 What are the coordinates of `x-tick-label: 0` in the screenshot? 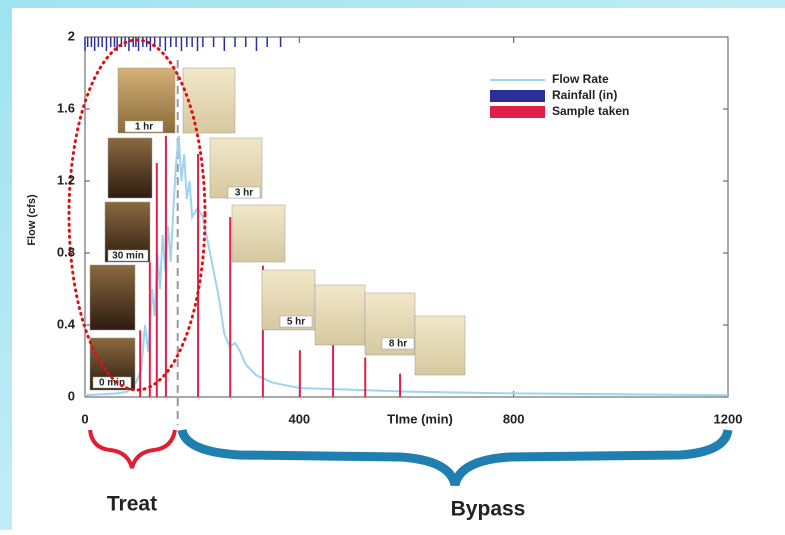 It's located at (84, 418).